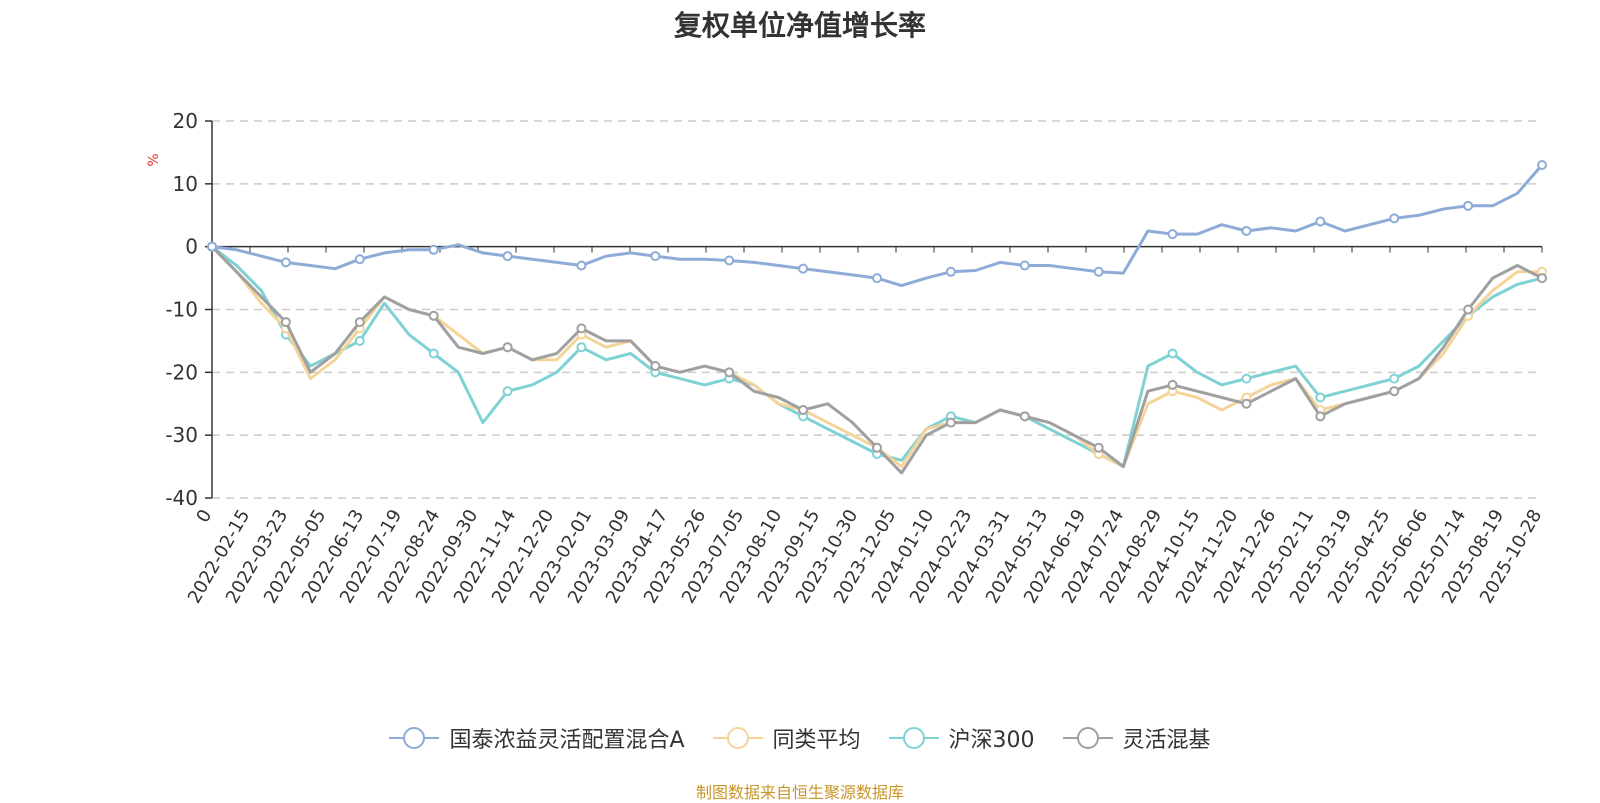  Describe the element at coordinates (185, 121) in the screenshot. I see `y-tick-label: 20` at that location.